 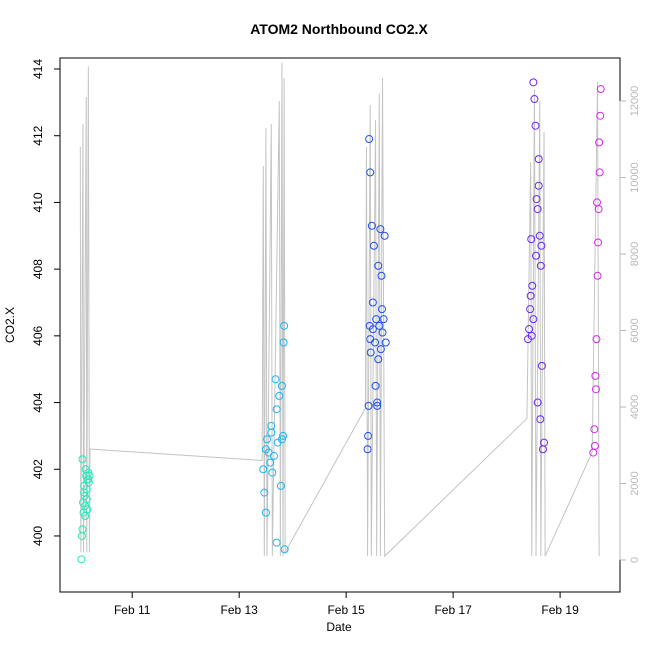 What do you see at coordinates (339, 627) in the screenshot?
I see `x-axis-label: Date` at bounding box center [339, 627].